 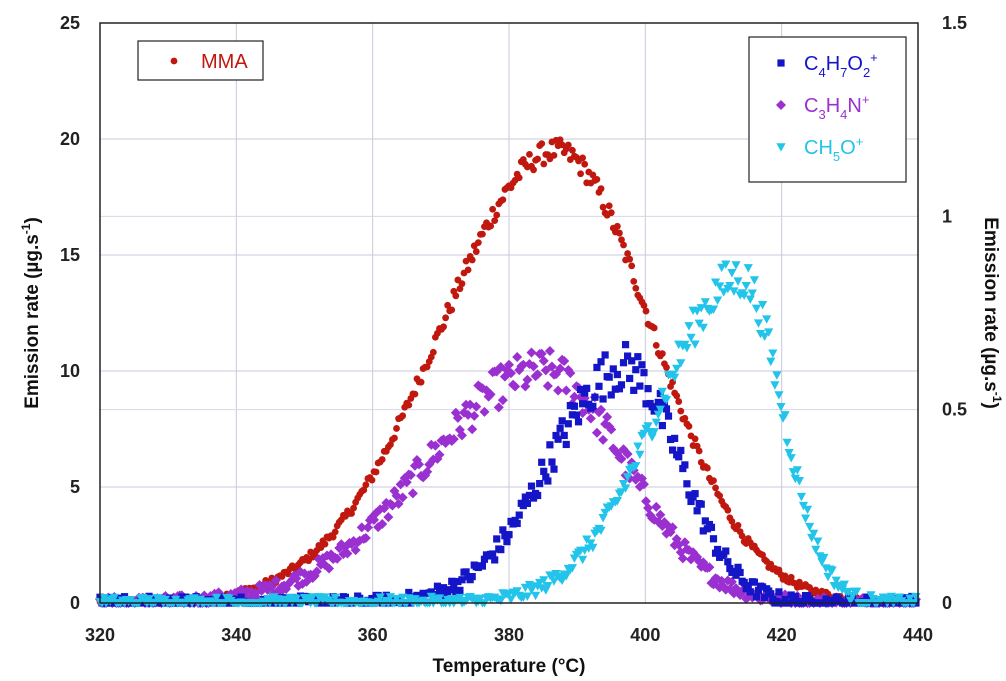 I want to click on point-C3H4N+-240, so click(x=590, y=418).